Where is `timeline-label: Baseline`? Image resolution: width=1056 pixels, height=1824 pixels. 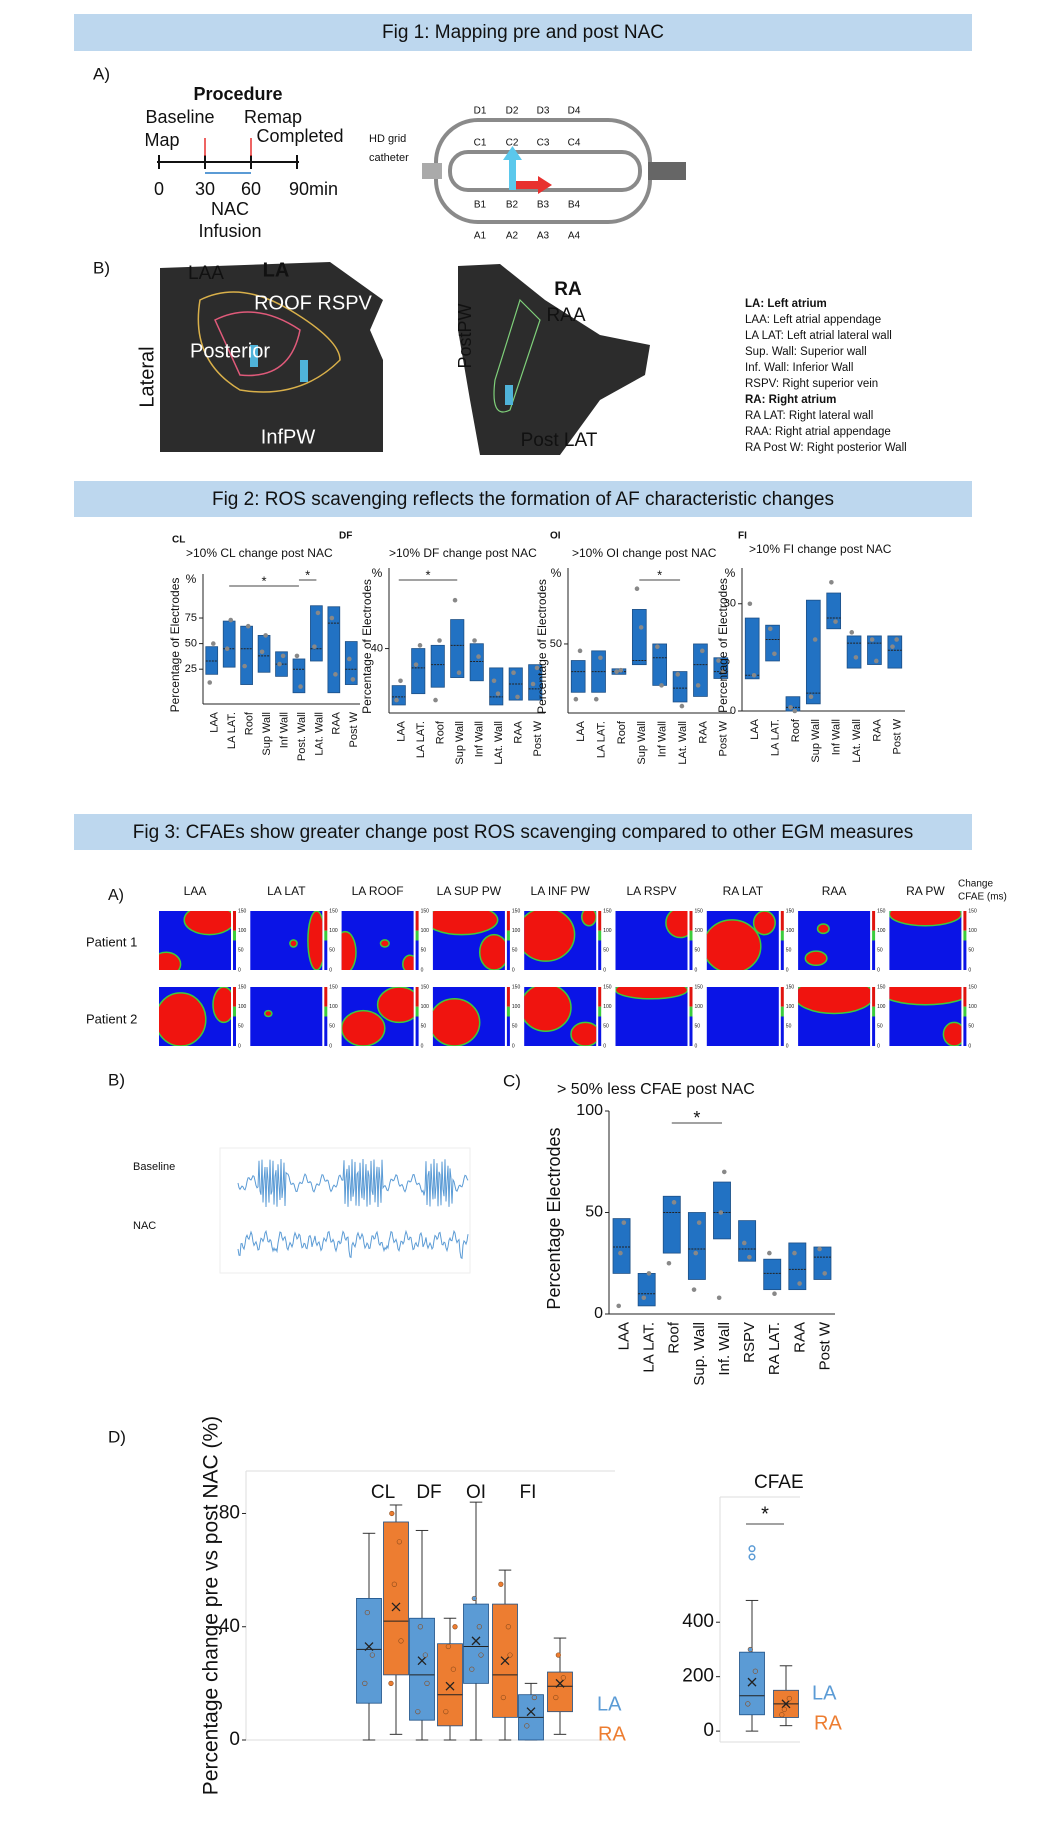 timeline-label: Baseline is located at coordinates (179, 117).